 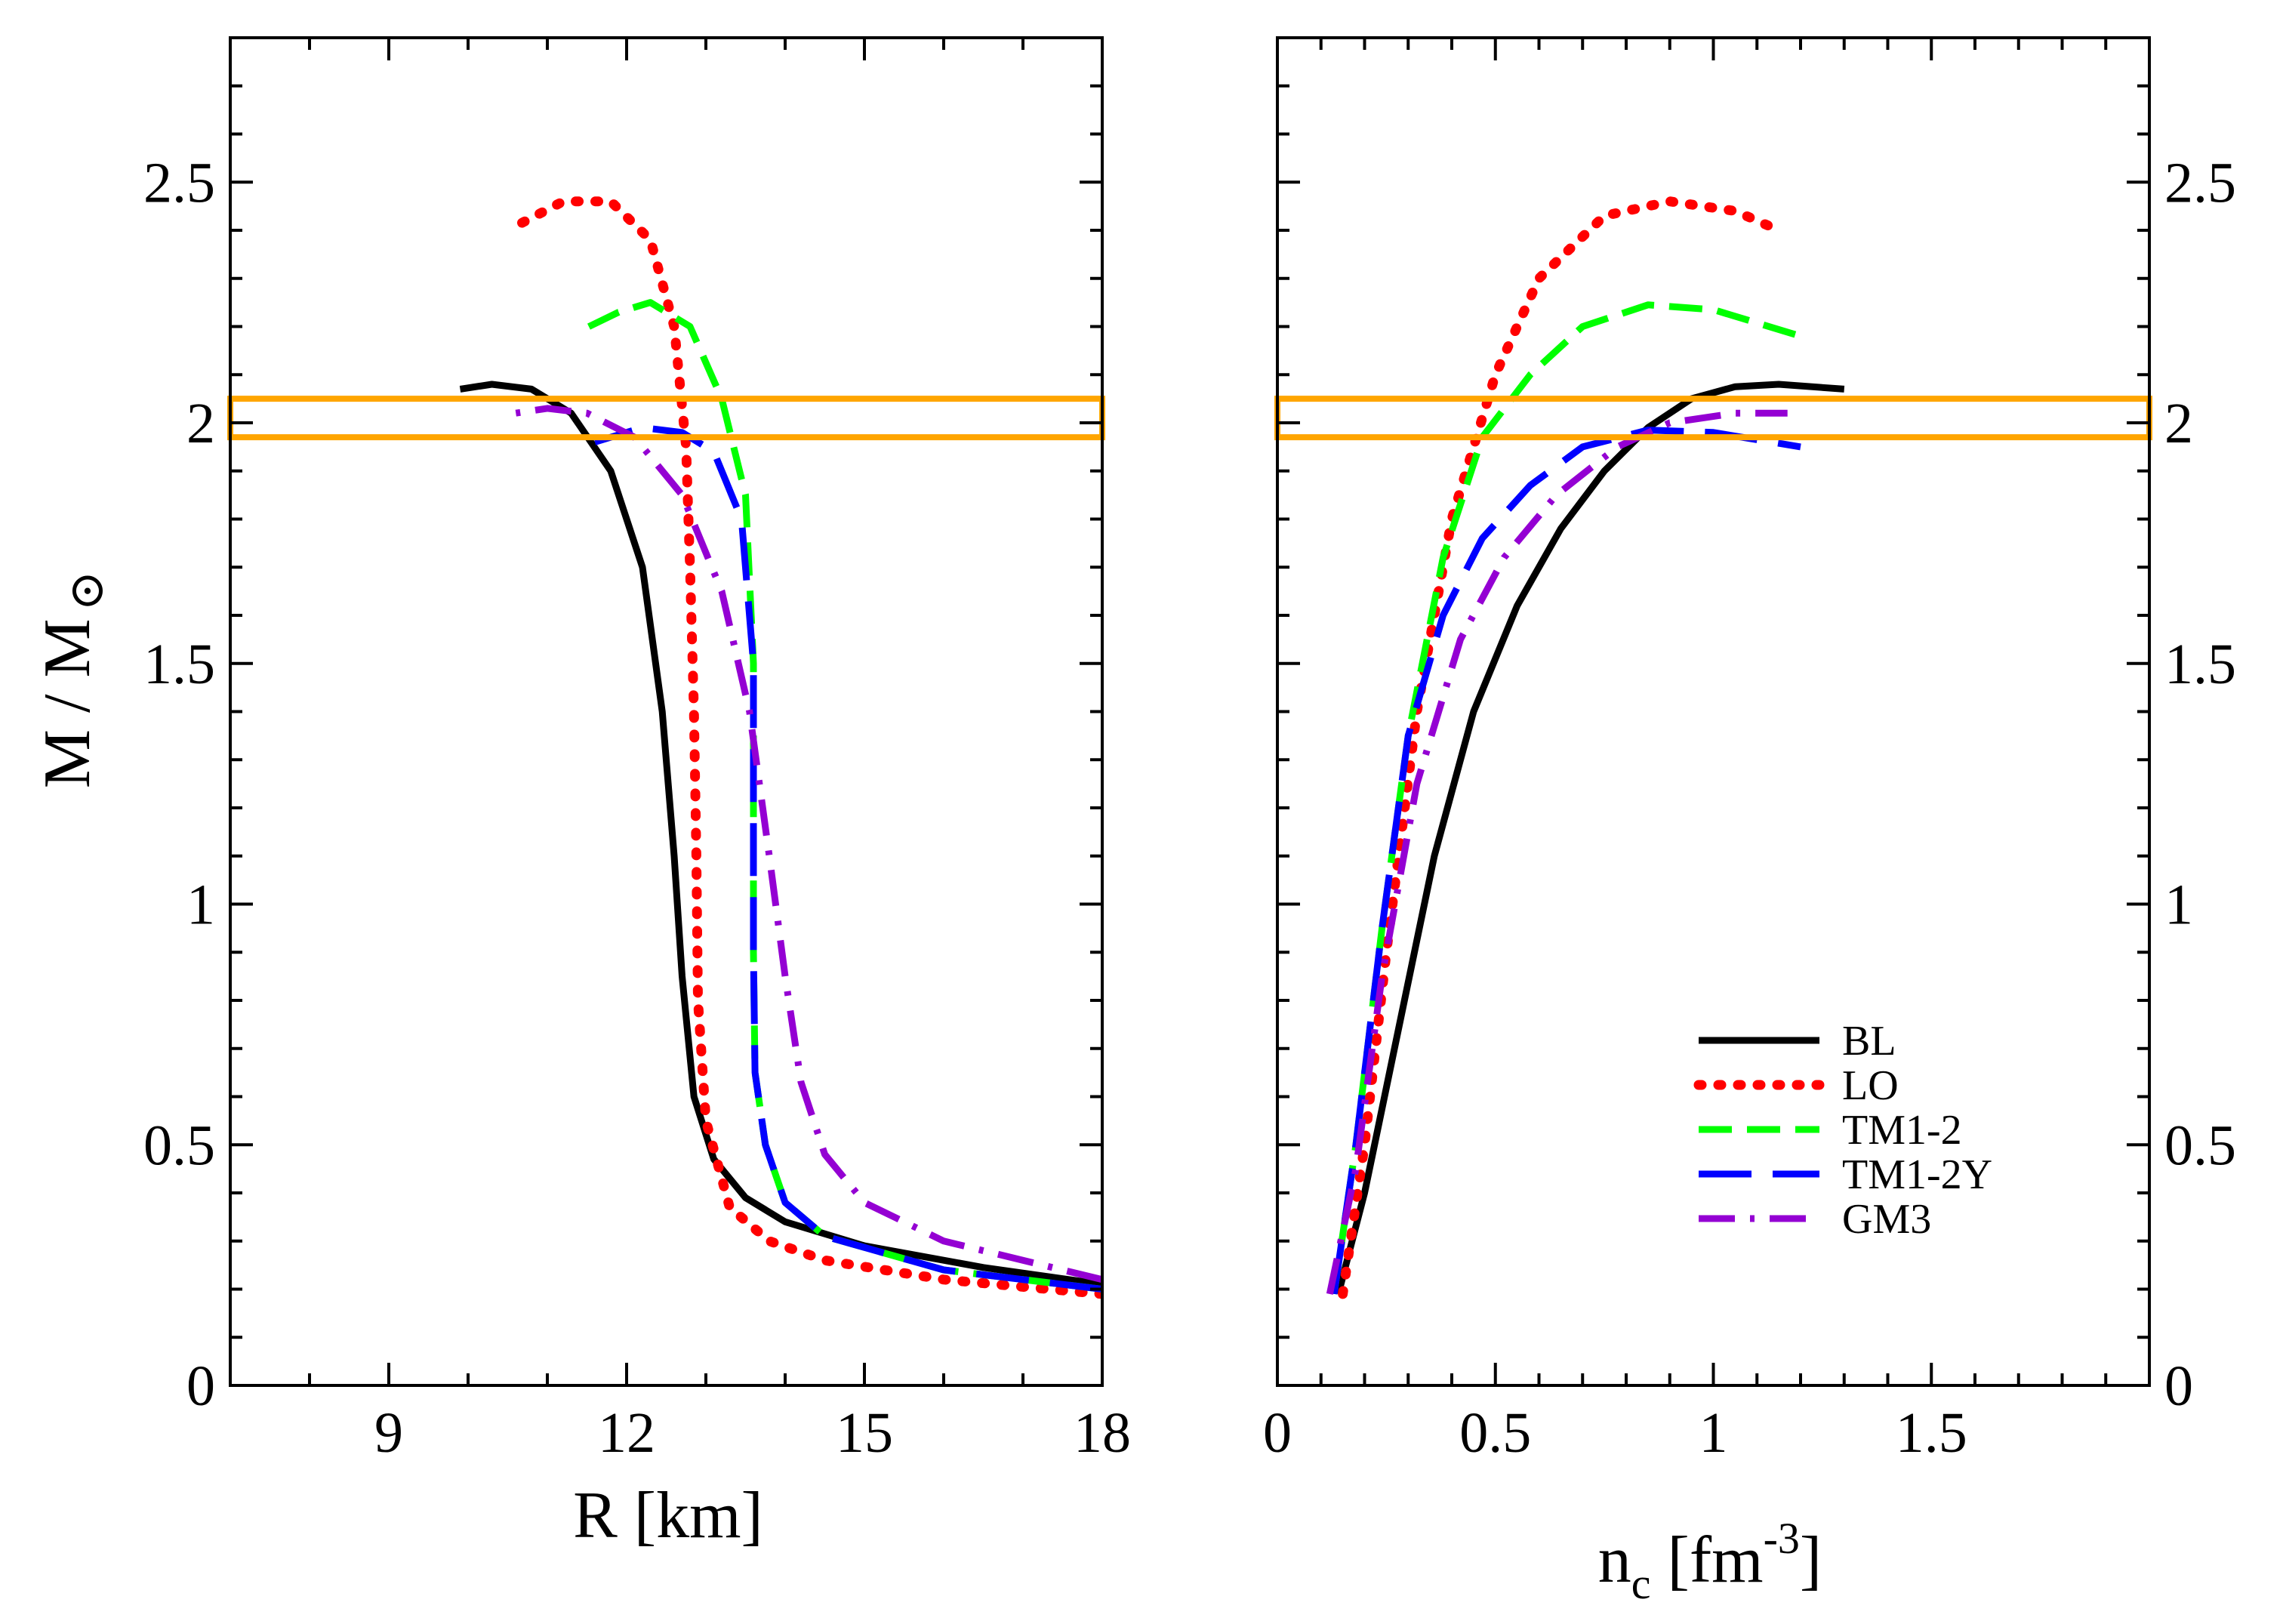 I want to click on right-x-tick-label: 1, so click(x=1713, y=1433).